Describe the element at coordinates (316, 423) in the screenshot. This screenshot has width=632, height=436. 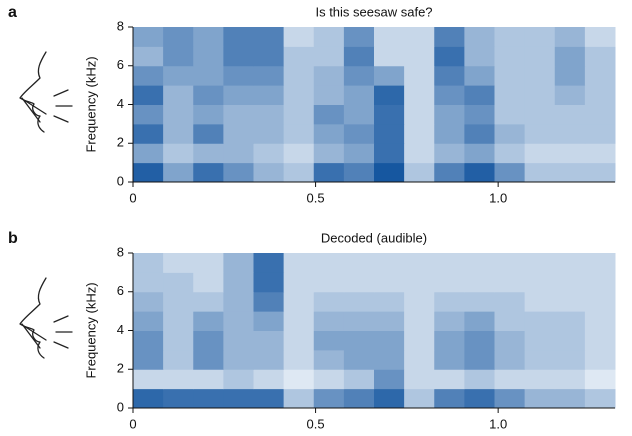
I see `x-tick-label: 0.5` at that location.